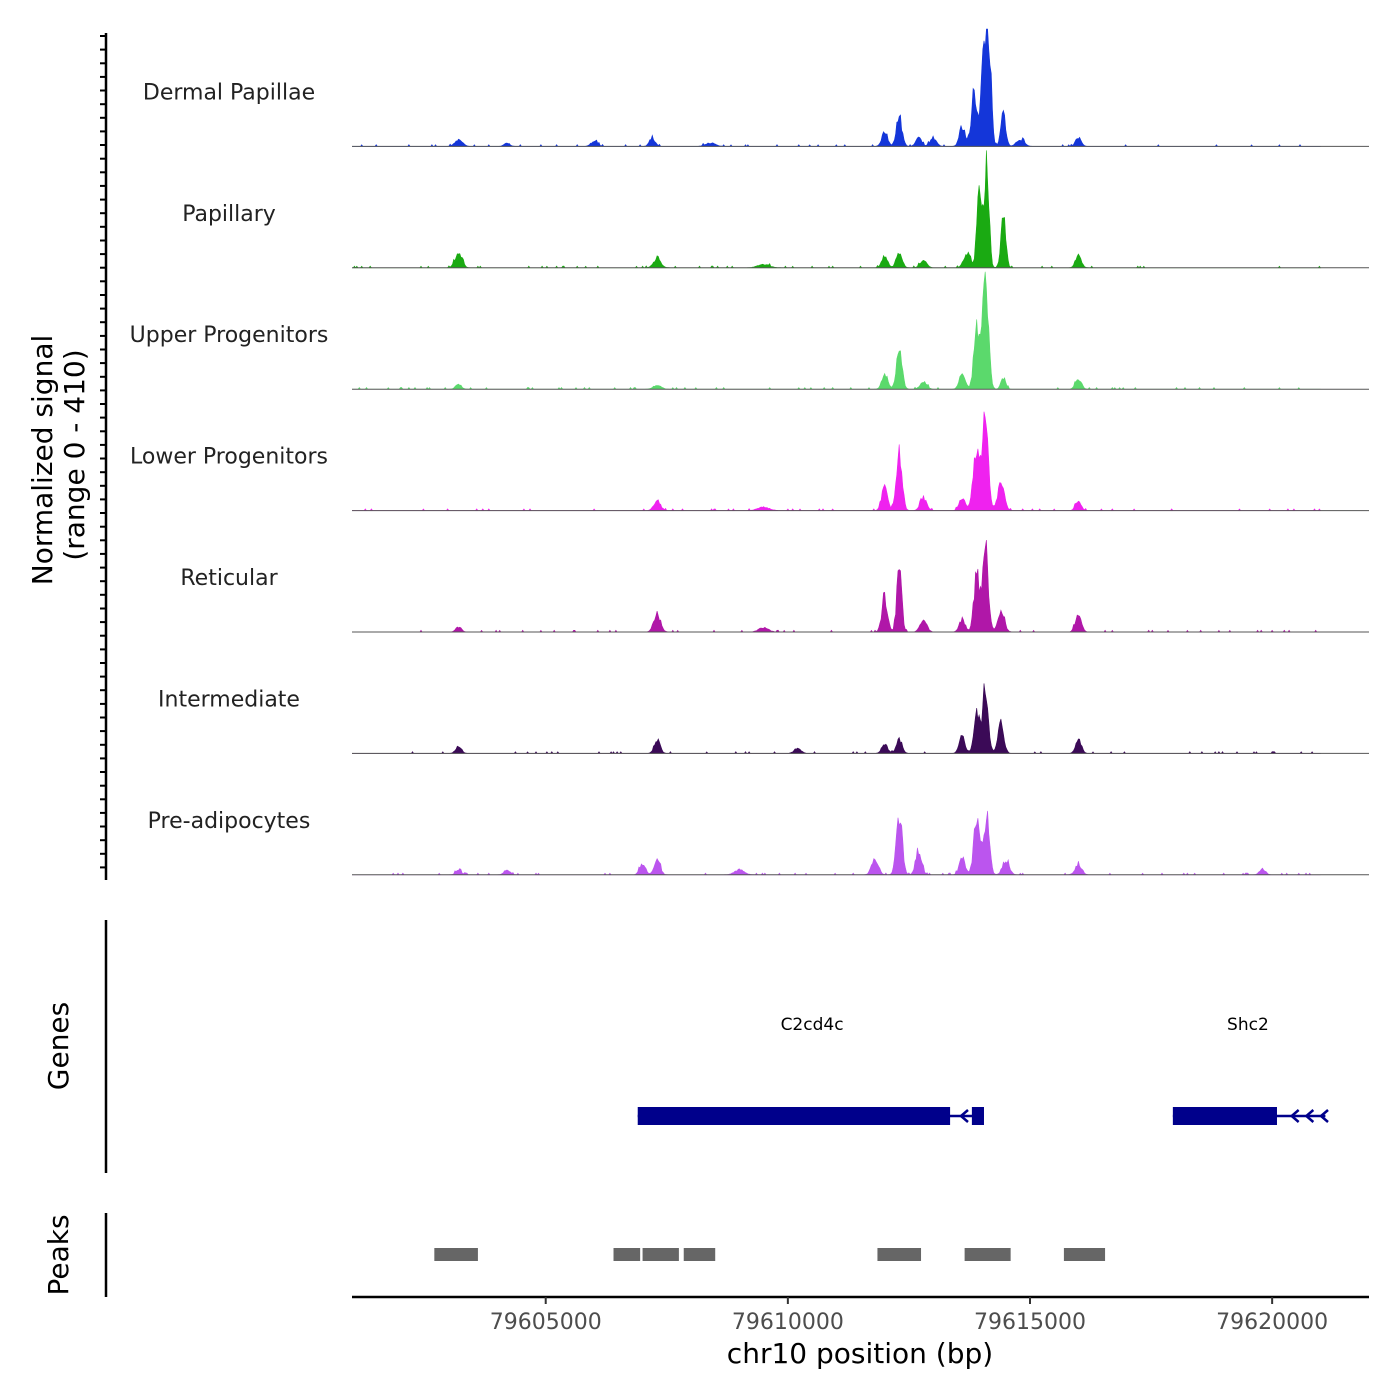 This screenshot has width=1400, height=1400. What do you see at coordinates (103, 452) in the screenshot?
I see `signal-axis-ticks` at bounding box center [103, 452].